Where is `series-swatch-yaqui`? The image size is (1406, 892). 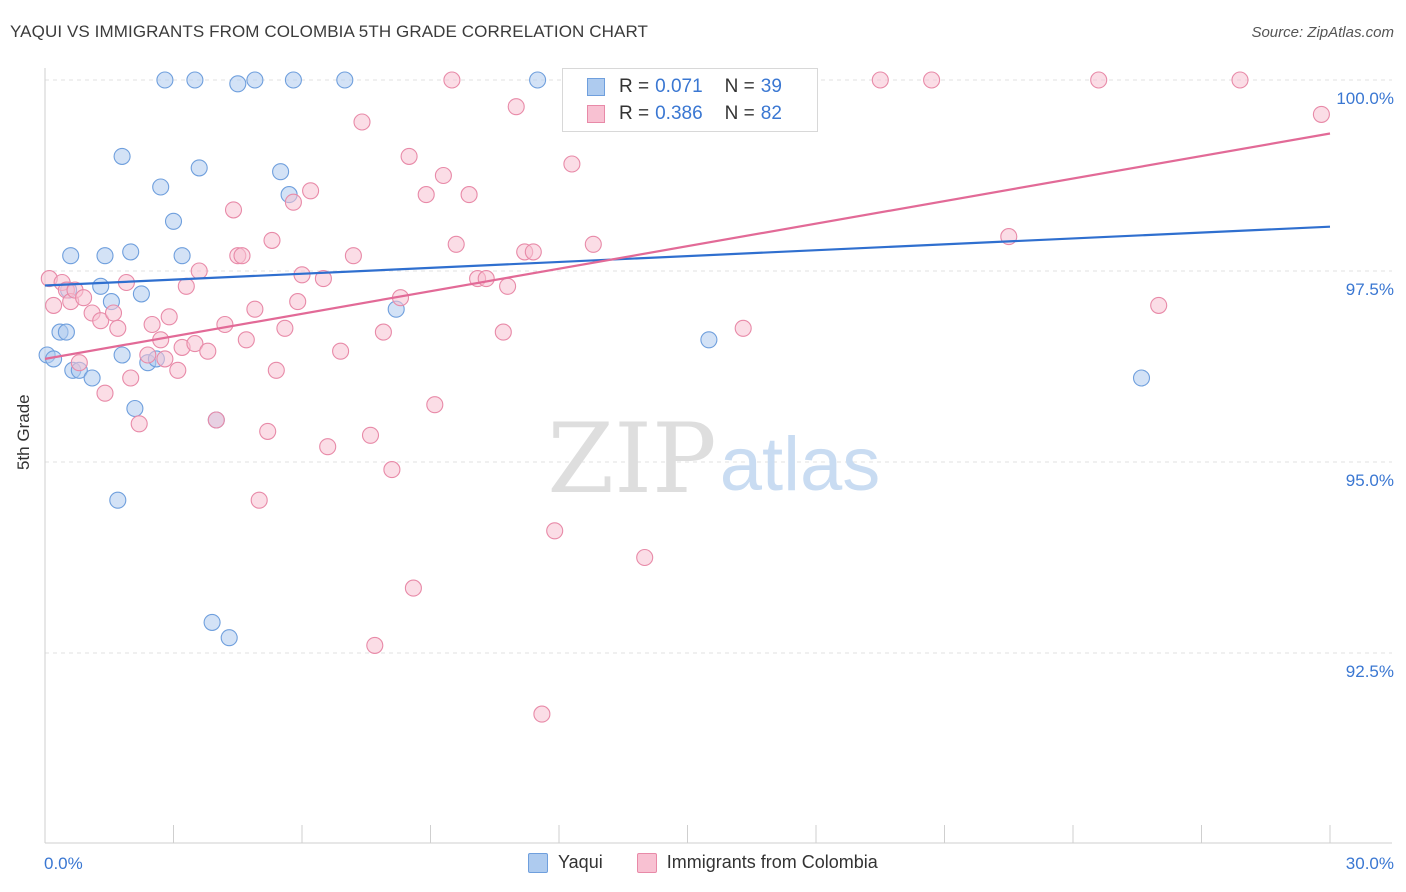
series-swatch-yaqui is located at coordinates (538, 862).